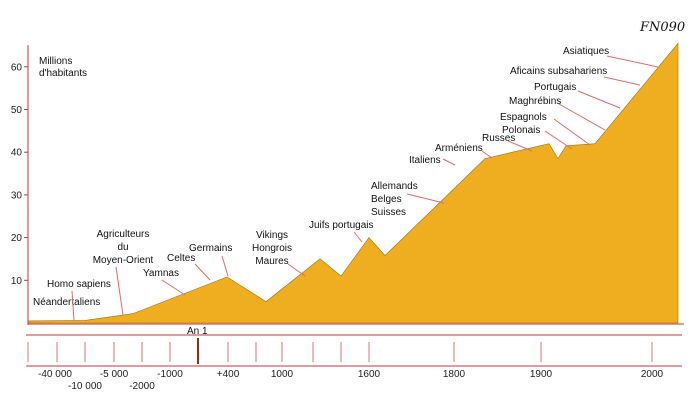  What do you see at coordinates (197, 331) in the screenshot?
I see `an1-label: An 1` at bounding box center [197, 331].